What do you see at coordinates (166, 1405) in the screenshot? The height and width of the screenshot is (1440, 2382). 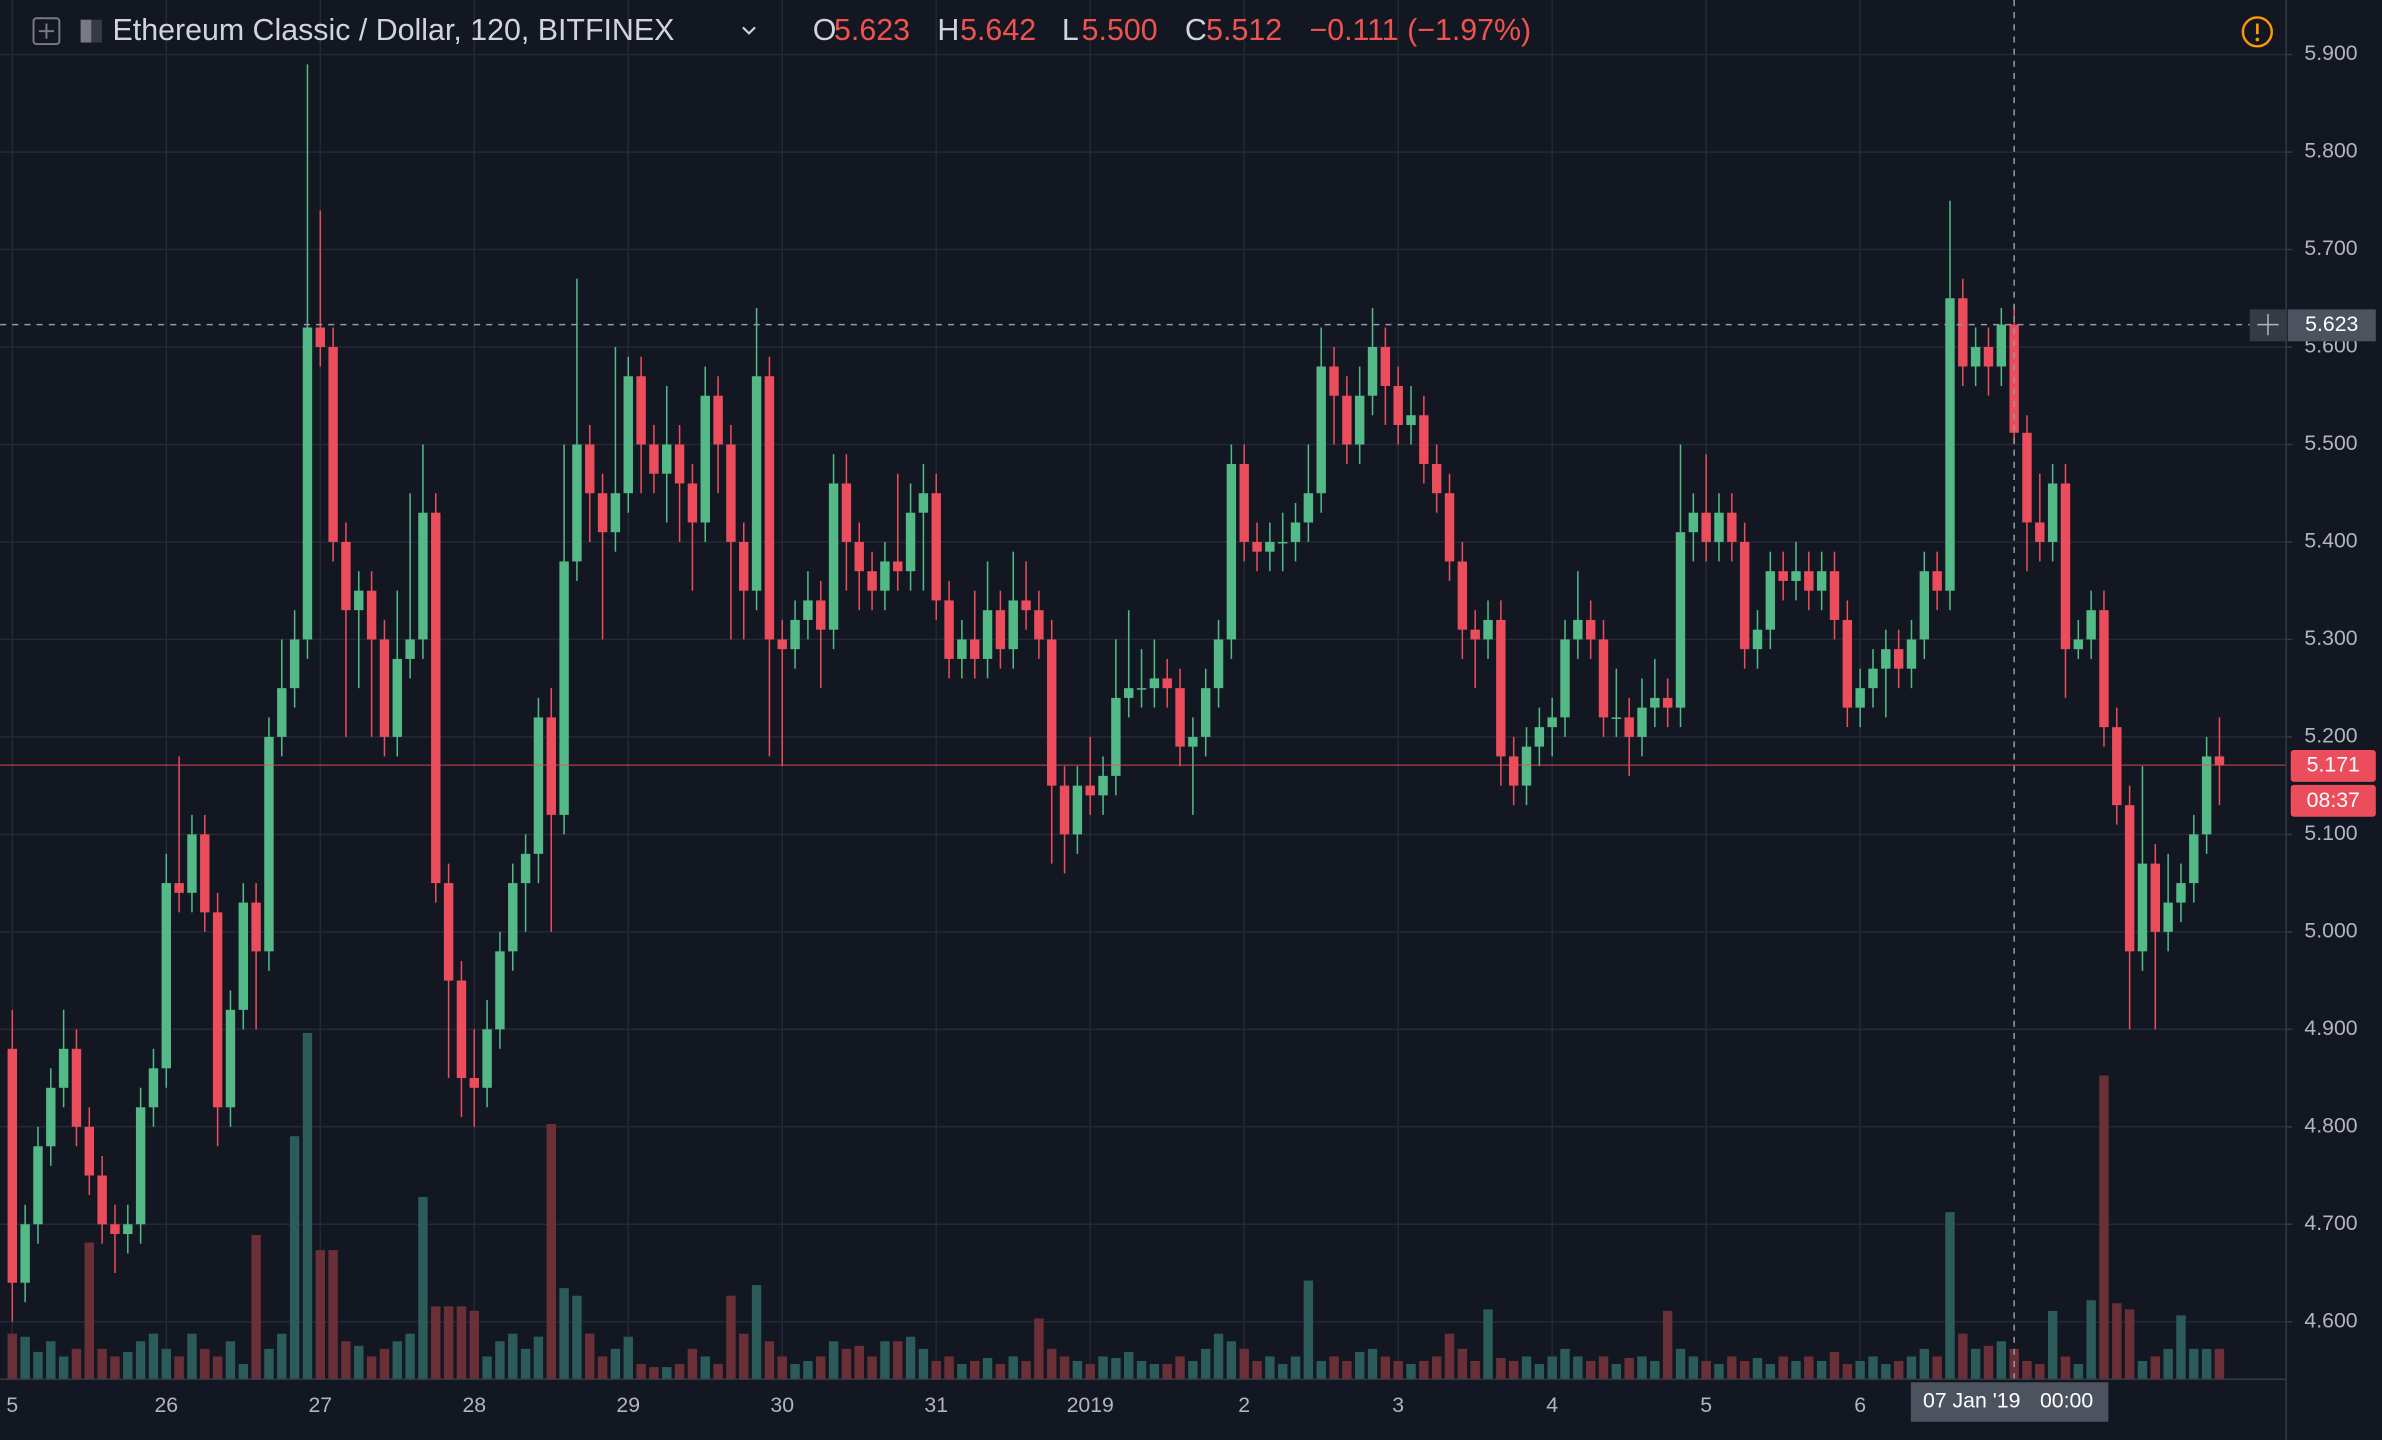 I see `x-tick-label: 26` at bounding box center [166, 1405].